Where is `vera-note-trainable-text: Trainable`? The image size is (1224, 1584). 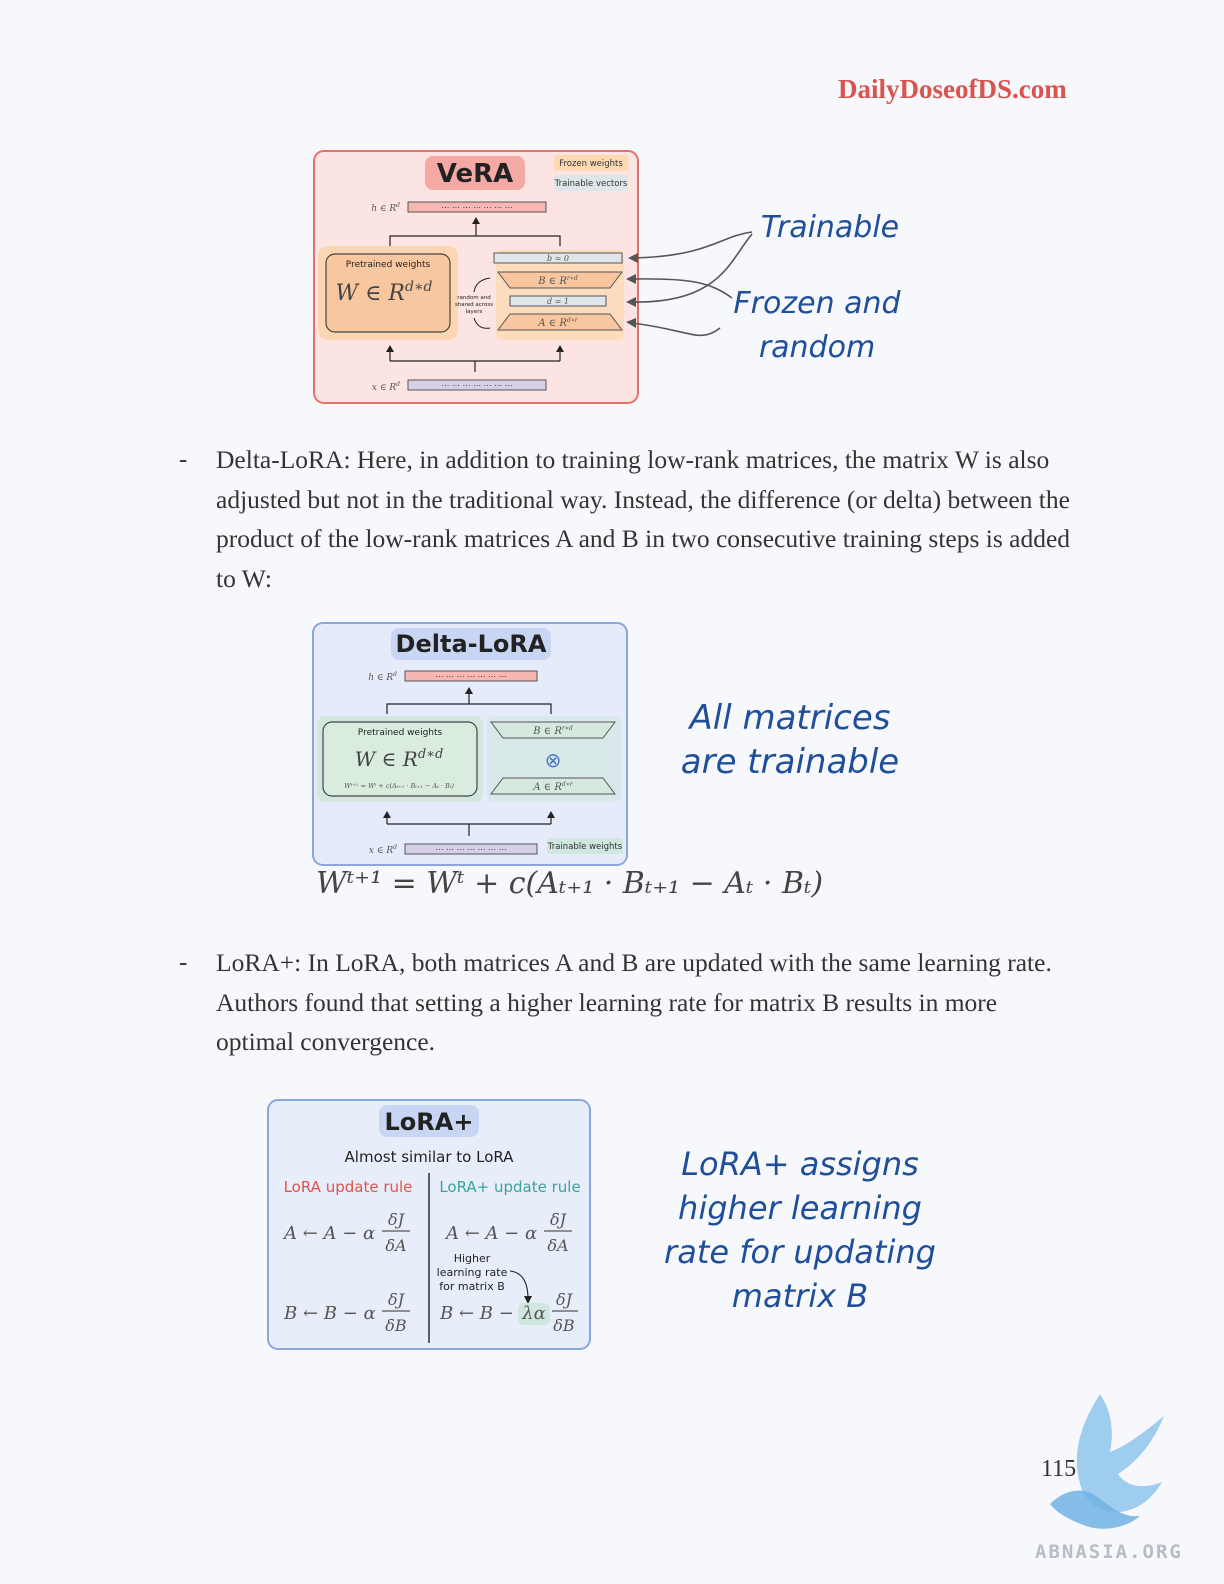 vera-note-trainable-text: Trainable is located at coordinates (830, 227).